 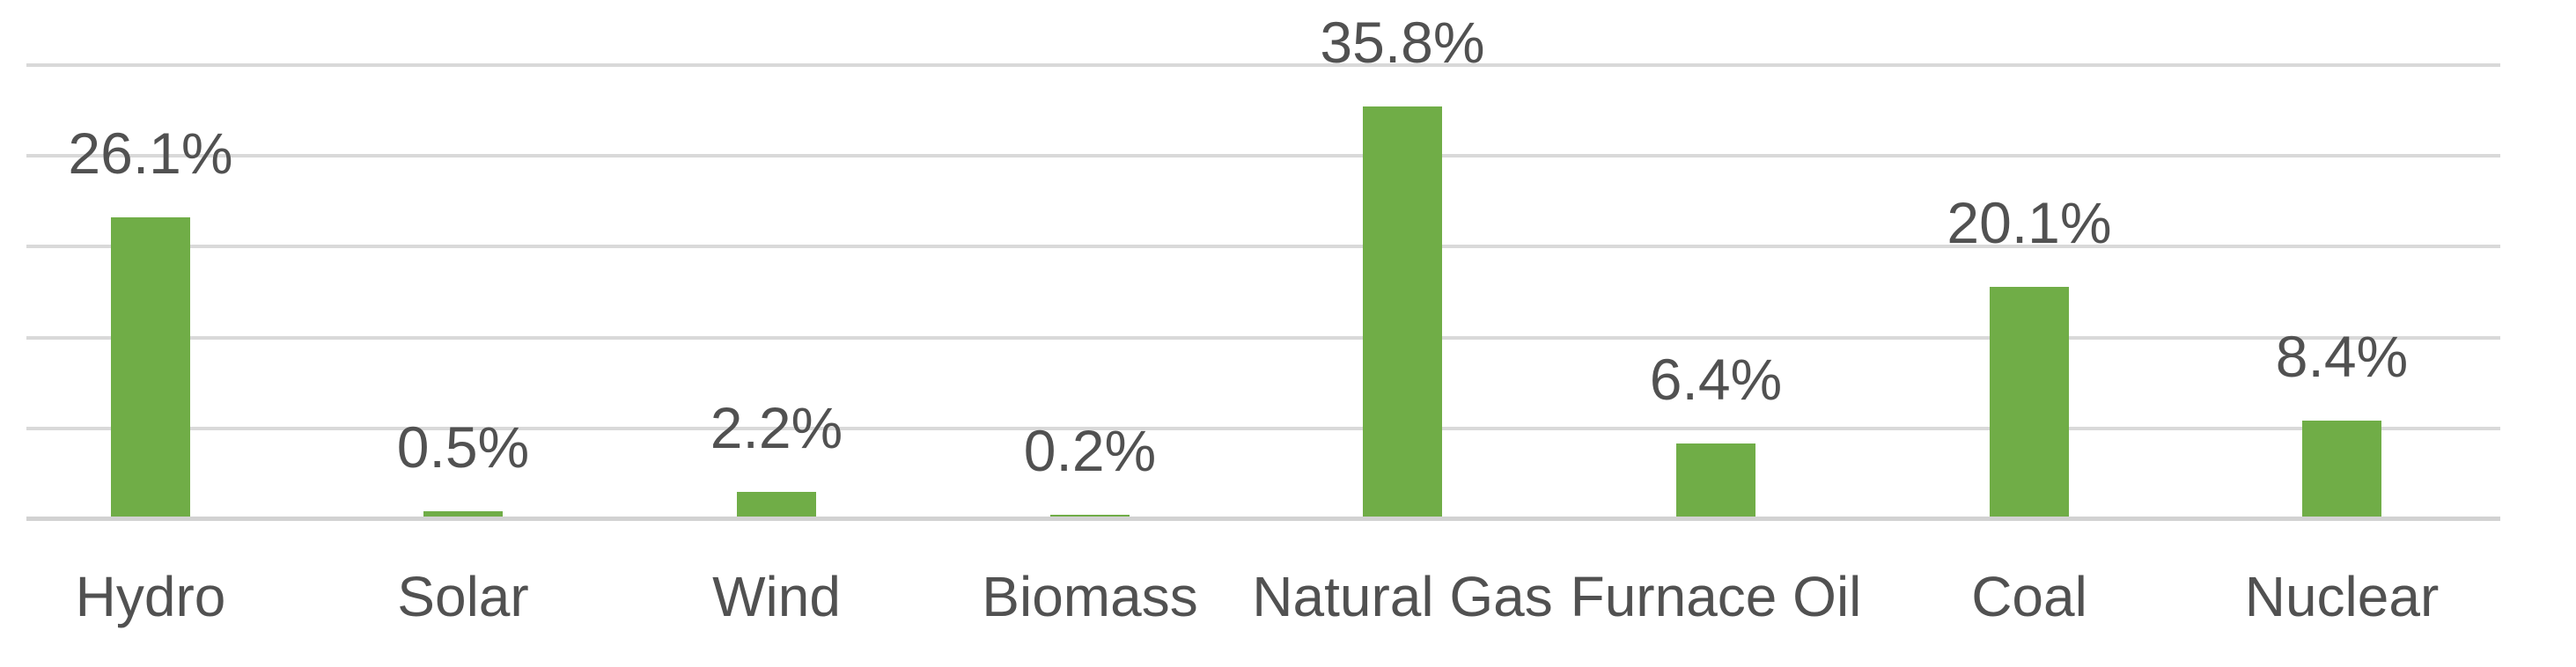 I want to click on category-label-nuclear: Nuclear, so click(x=2342, y=596).